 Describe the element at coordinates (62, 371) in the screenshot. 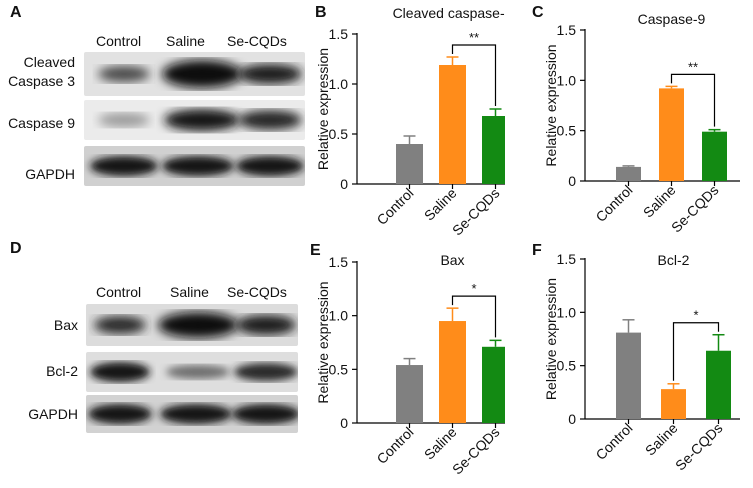

I see `blot-label-bcl-2: Bcl-2` at that location.